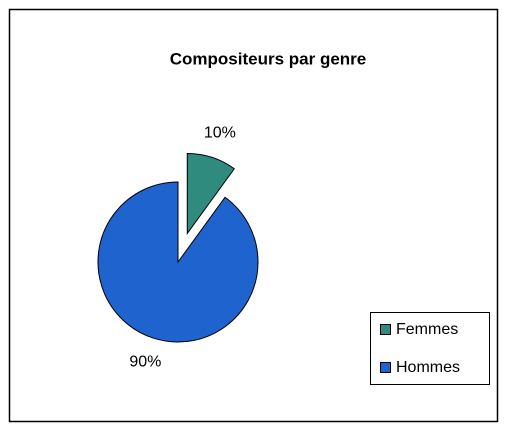 This screenshot has height=431, width=508. What do you see at coordinates (145, 362) in the screenshot?
I see `data-label: 90%` at bounding box center [145, 362].